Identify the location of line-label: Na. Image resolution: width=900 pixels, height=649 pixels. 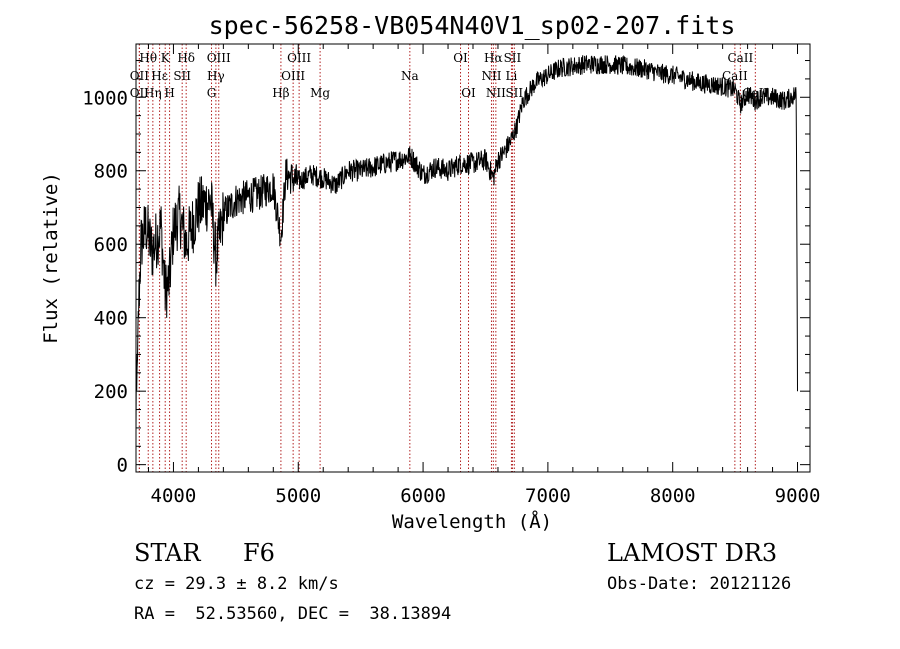
(410, 76).